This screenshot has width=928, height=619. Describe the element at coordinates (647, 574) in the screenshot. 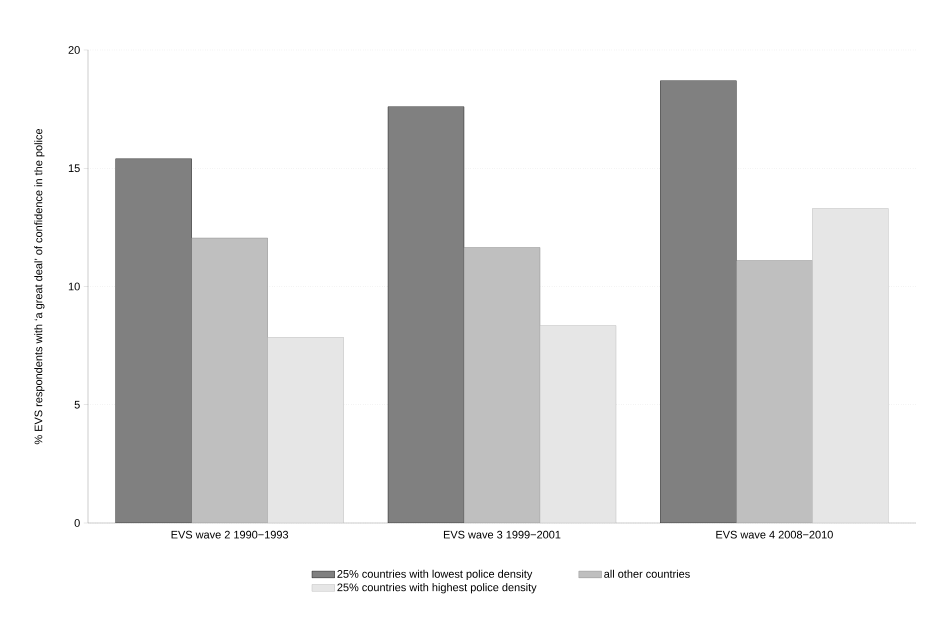

I see `legend-label: all other countries` at that location.